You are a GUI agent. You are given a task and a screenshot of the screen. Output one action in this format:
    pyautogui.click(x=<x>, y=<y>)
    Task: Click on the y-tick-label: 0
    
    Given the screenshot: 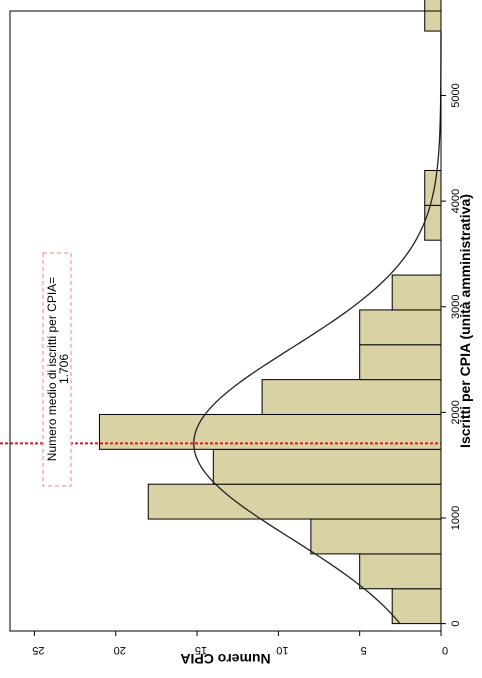 What is the action you would take?
    pyautogui.click(x=445, y=650)
    